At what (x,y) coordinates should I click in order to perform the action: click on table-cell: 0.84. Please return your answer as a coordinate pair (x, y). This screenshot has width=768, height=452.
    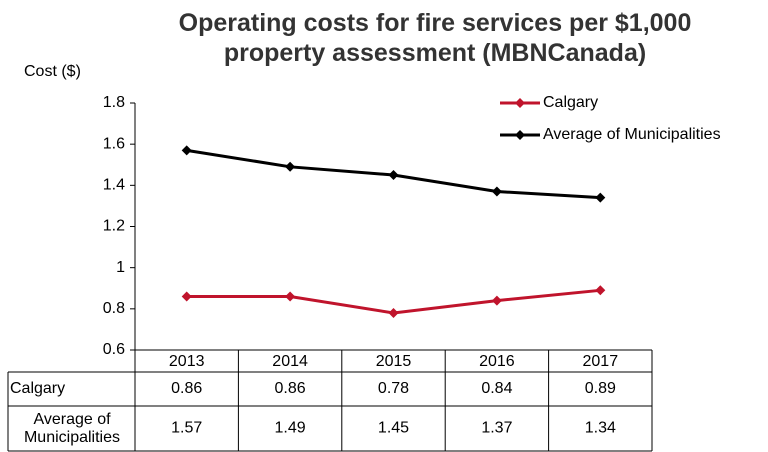
    Looking at the image, I should click on (496, 388).